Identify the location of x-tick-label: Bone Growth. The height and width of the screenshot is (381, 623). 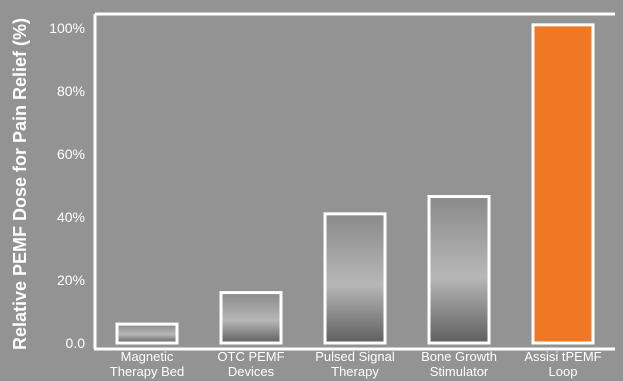
(459, 356).